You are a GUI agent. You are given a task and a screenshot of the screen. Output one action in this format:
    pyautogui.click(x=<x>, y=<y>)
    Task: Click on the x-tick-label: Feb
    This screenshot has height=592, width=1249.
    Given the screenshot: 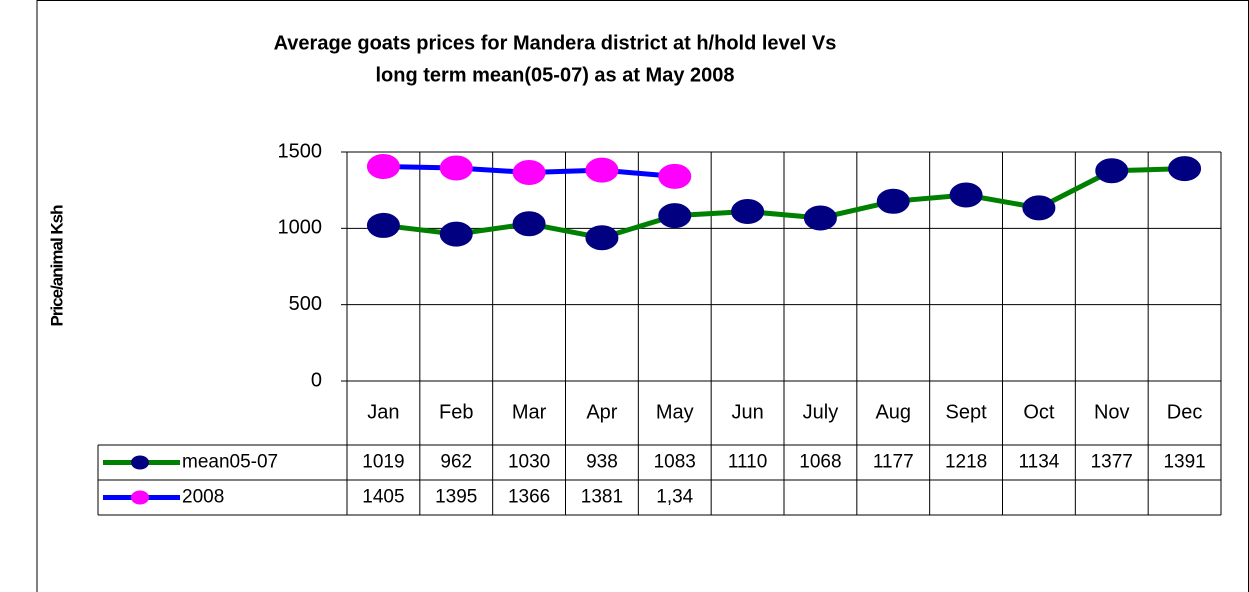 What is the action you would take?
    pyautogui.click(x=456, y=412)
    